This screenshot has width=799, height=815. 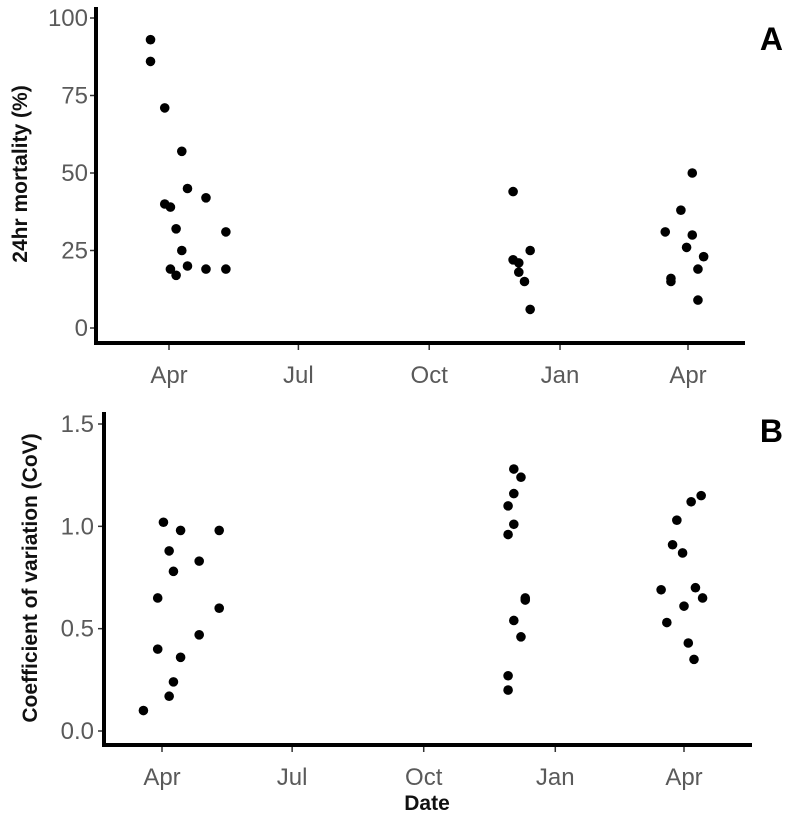 I want to click on panel-b-x-ticks: Apr Jul Oct Jan Apr, so click(x=423, y=768).